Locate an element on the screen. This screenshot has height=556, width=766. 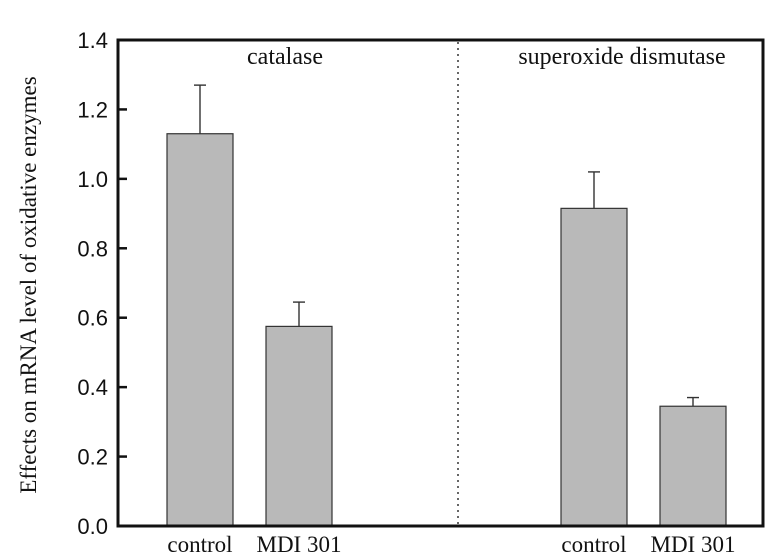
panel-title-superoxide-dismutase: superoxide dismutase is located at coordinates (621, 57).